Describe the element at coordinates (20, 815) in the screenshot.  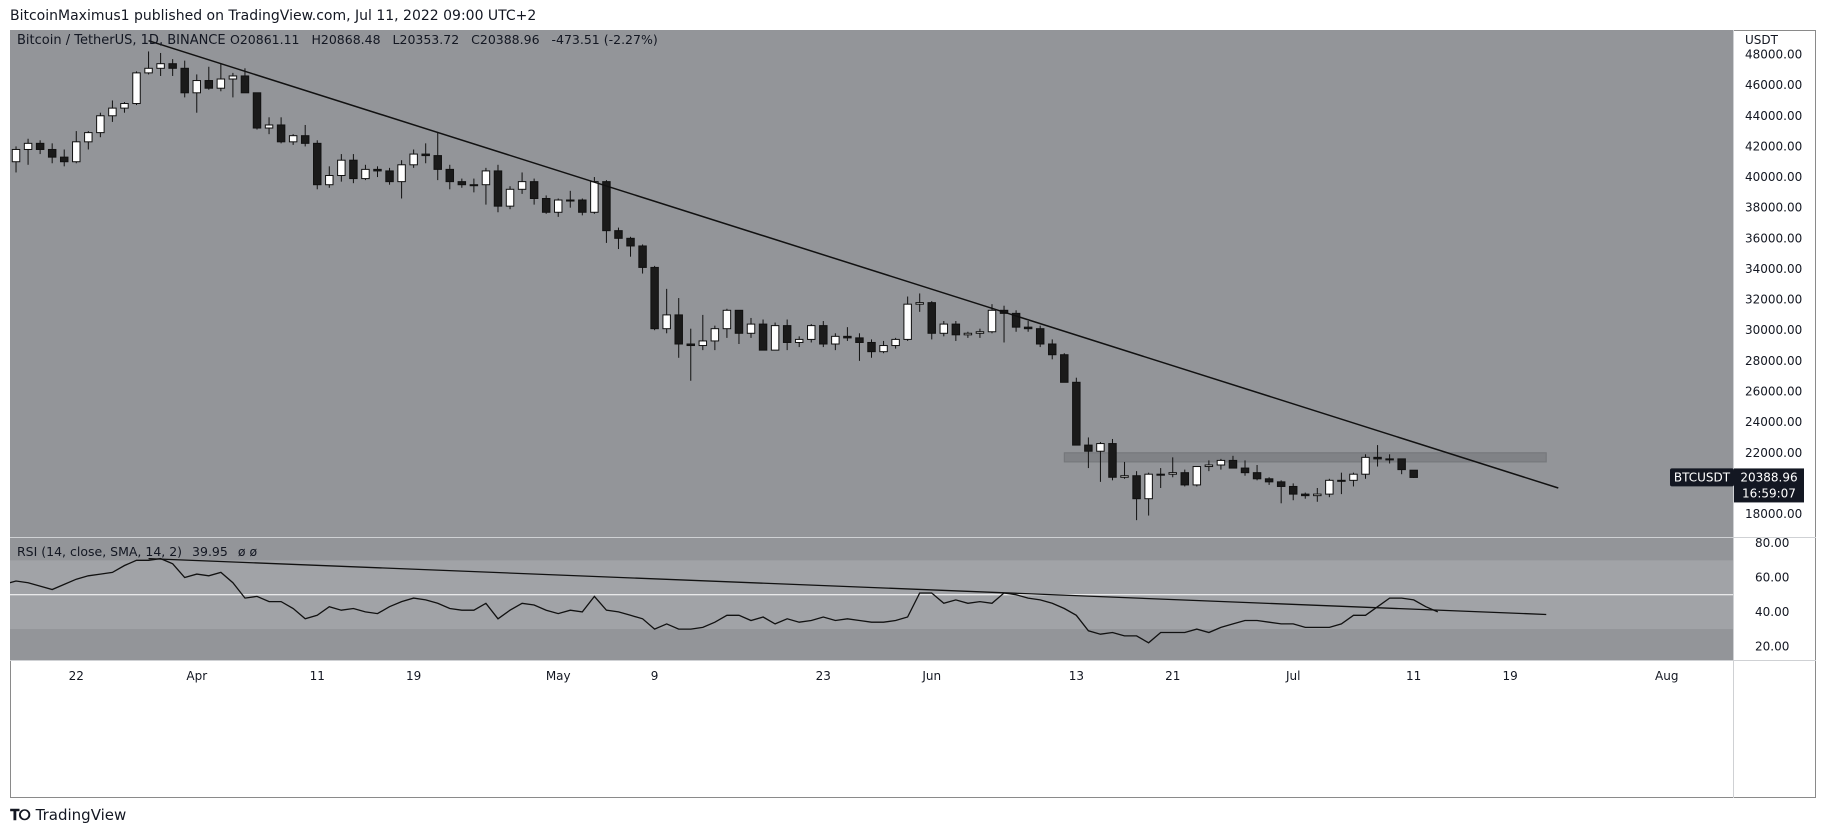
I see `tradingview-logo-icon: 𝐓⭘` at that location.